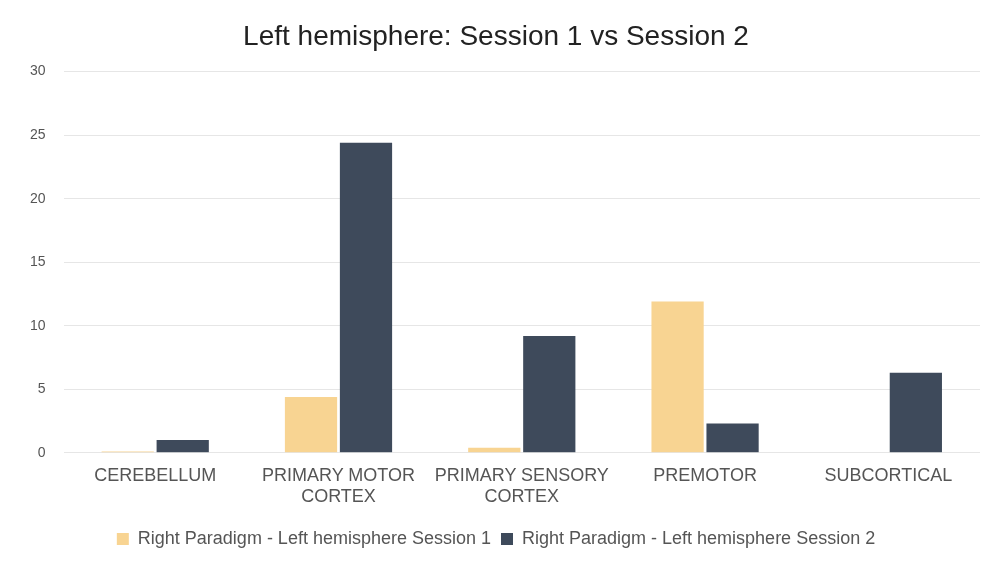 The height and width of the screenshot is (566, 1008). What do you see at coordinates (705, 474) in the screenshot?
I see `x-tick-label: PREMOTOR` at bounding box center [705, 474].